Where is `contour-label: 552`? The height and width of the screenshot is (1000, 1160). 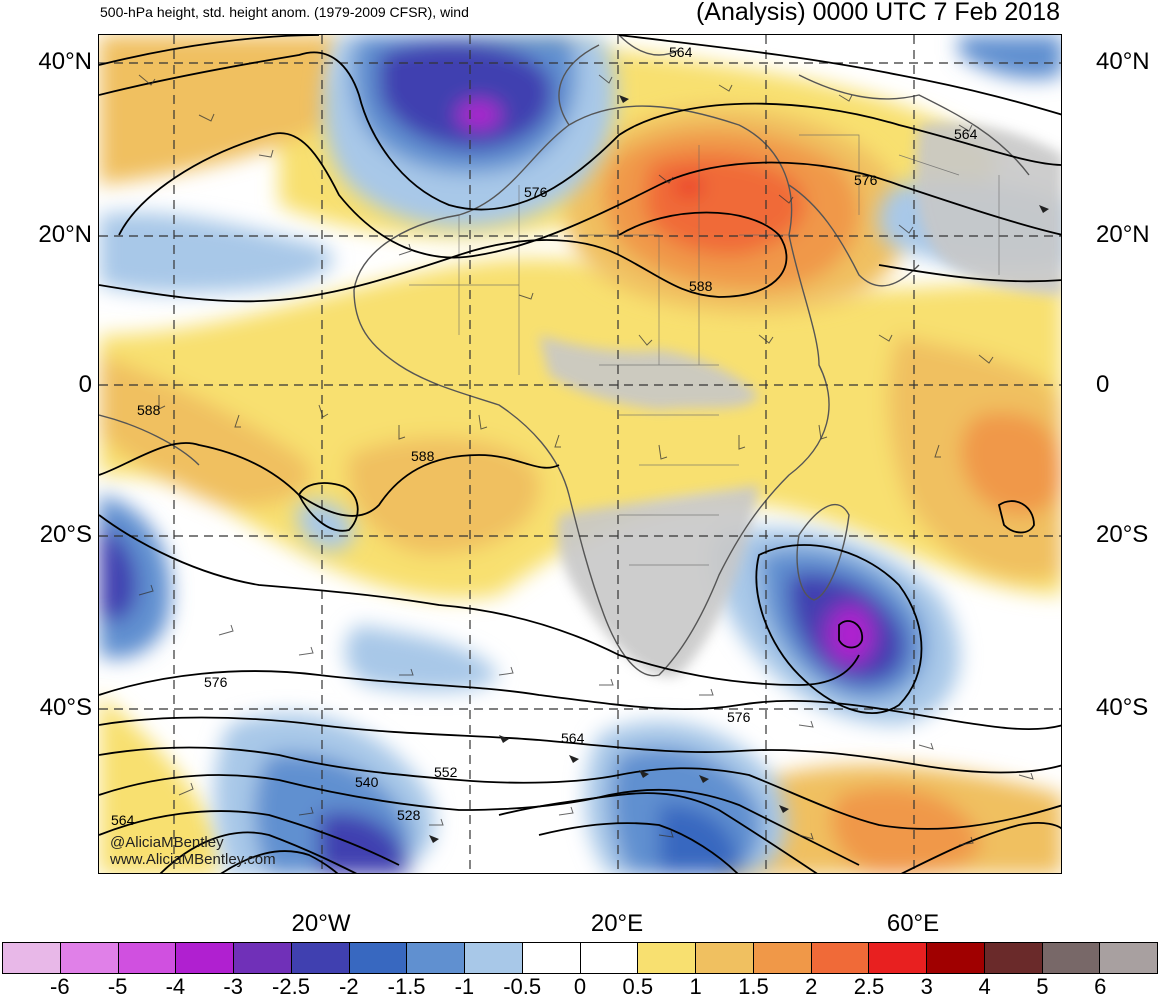 contour-label: 552 is located at coordinates (446, 772).